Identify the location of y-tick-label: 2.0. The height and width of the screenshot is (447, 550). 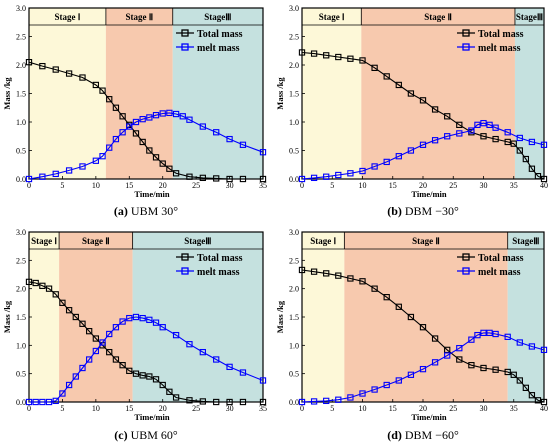
(294, 289).